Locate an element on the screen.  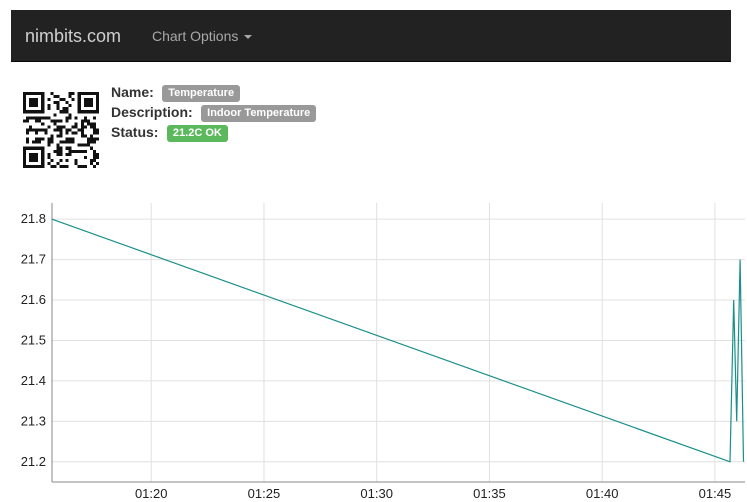
brand-link: nimbits.com is located at coordinates (73, 36).